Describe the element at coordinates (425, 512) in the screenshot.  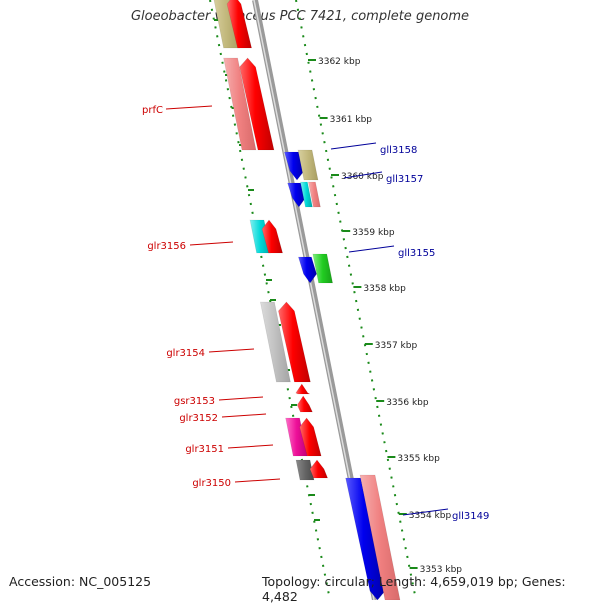
I see `leader-gll3149` at that location.